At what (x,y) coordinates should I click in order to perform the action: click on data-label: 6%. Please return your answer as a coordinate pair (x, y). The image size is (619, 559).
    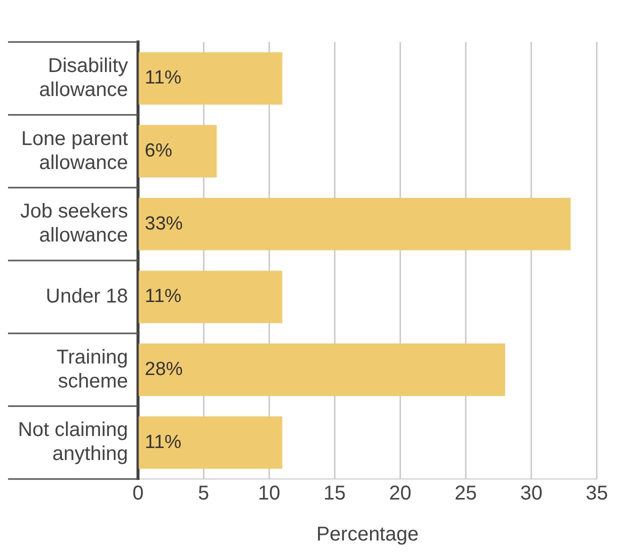
    Looking at the image, I should click on (158, 151).